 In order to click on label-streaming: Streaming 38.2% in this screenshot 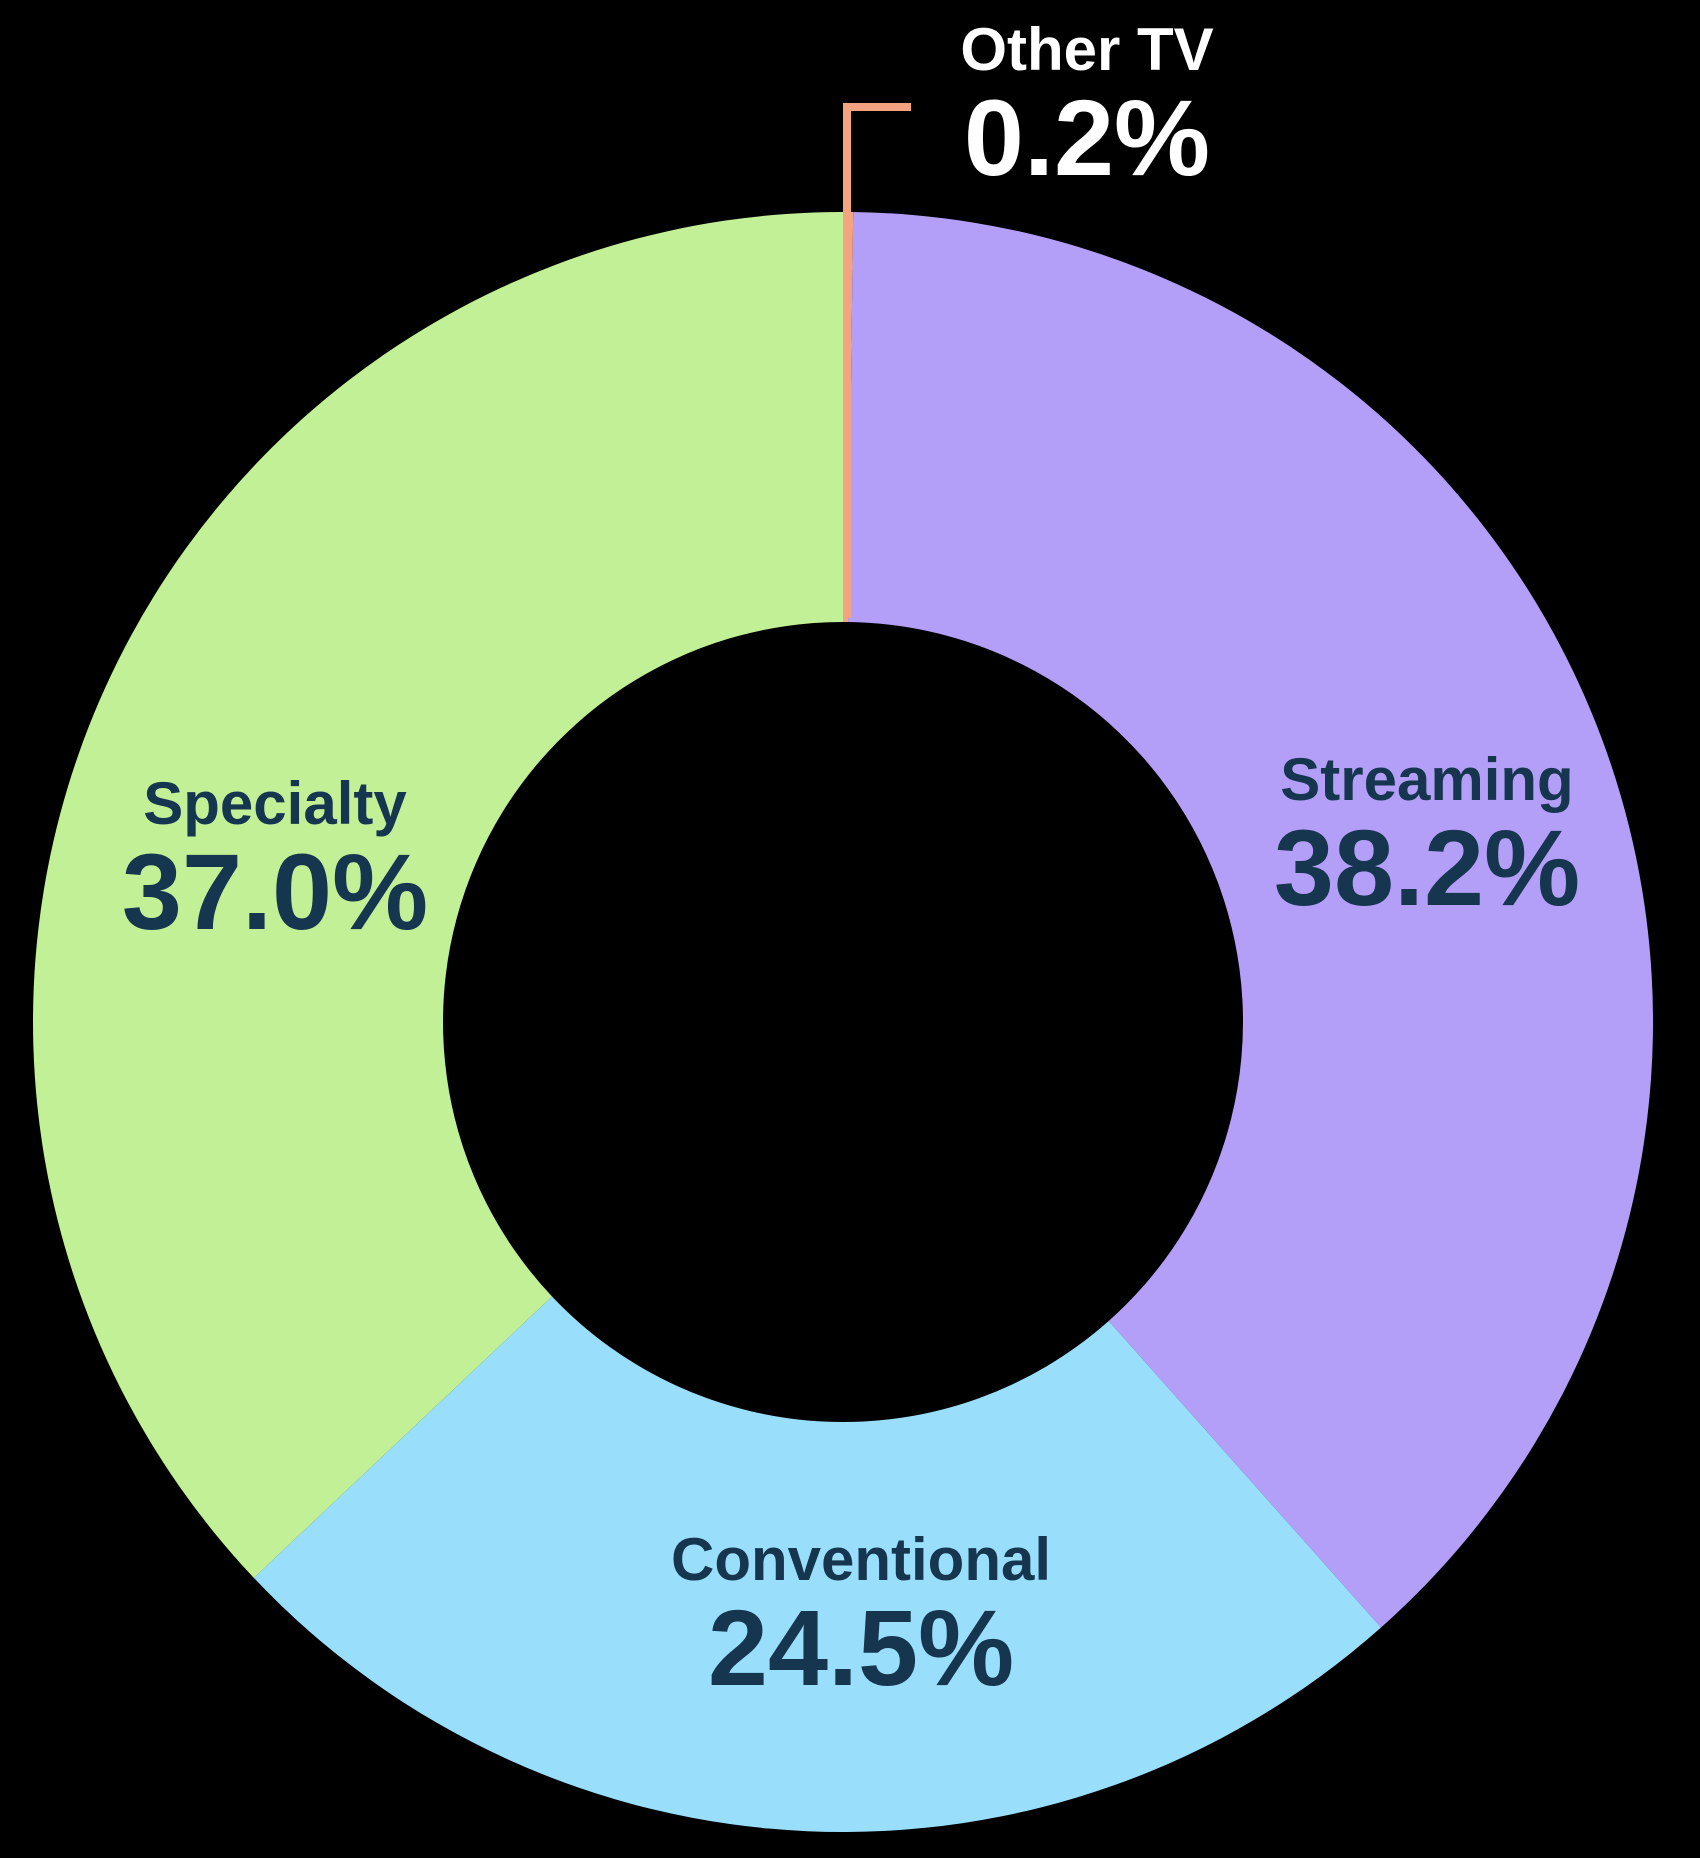, I will do `click(1427, 836)`.